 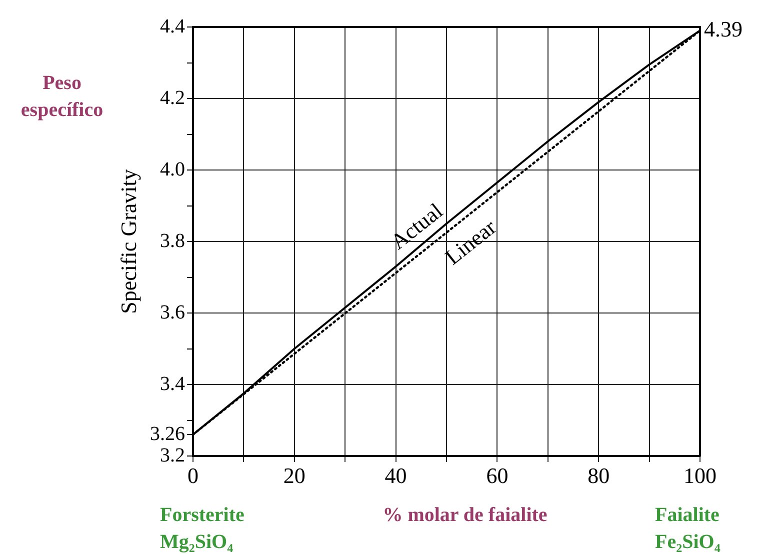 I want to click on x-axis-title: % molar de faialite, so click(x=465, y=515).